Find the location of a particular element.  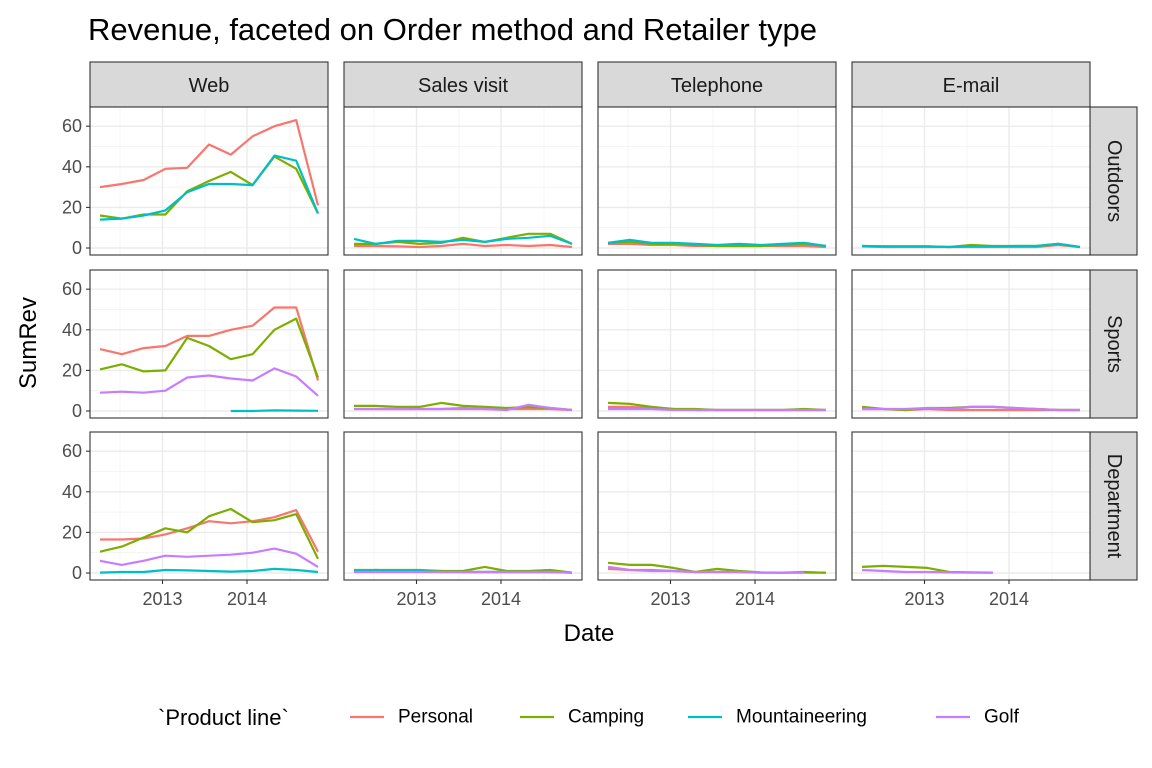

panel-department-web is located at coordinates (209, 506).